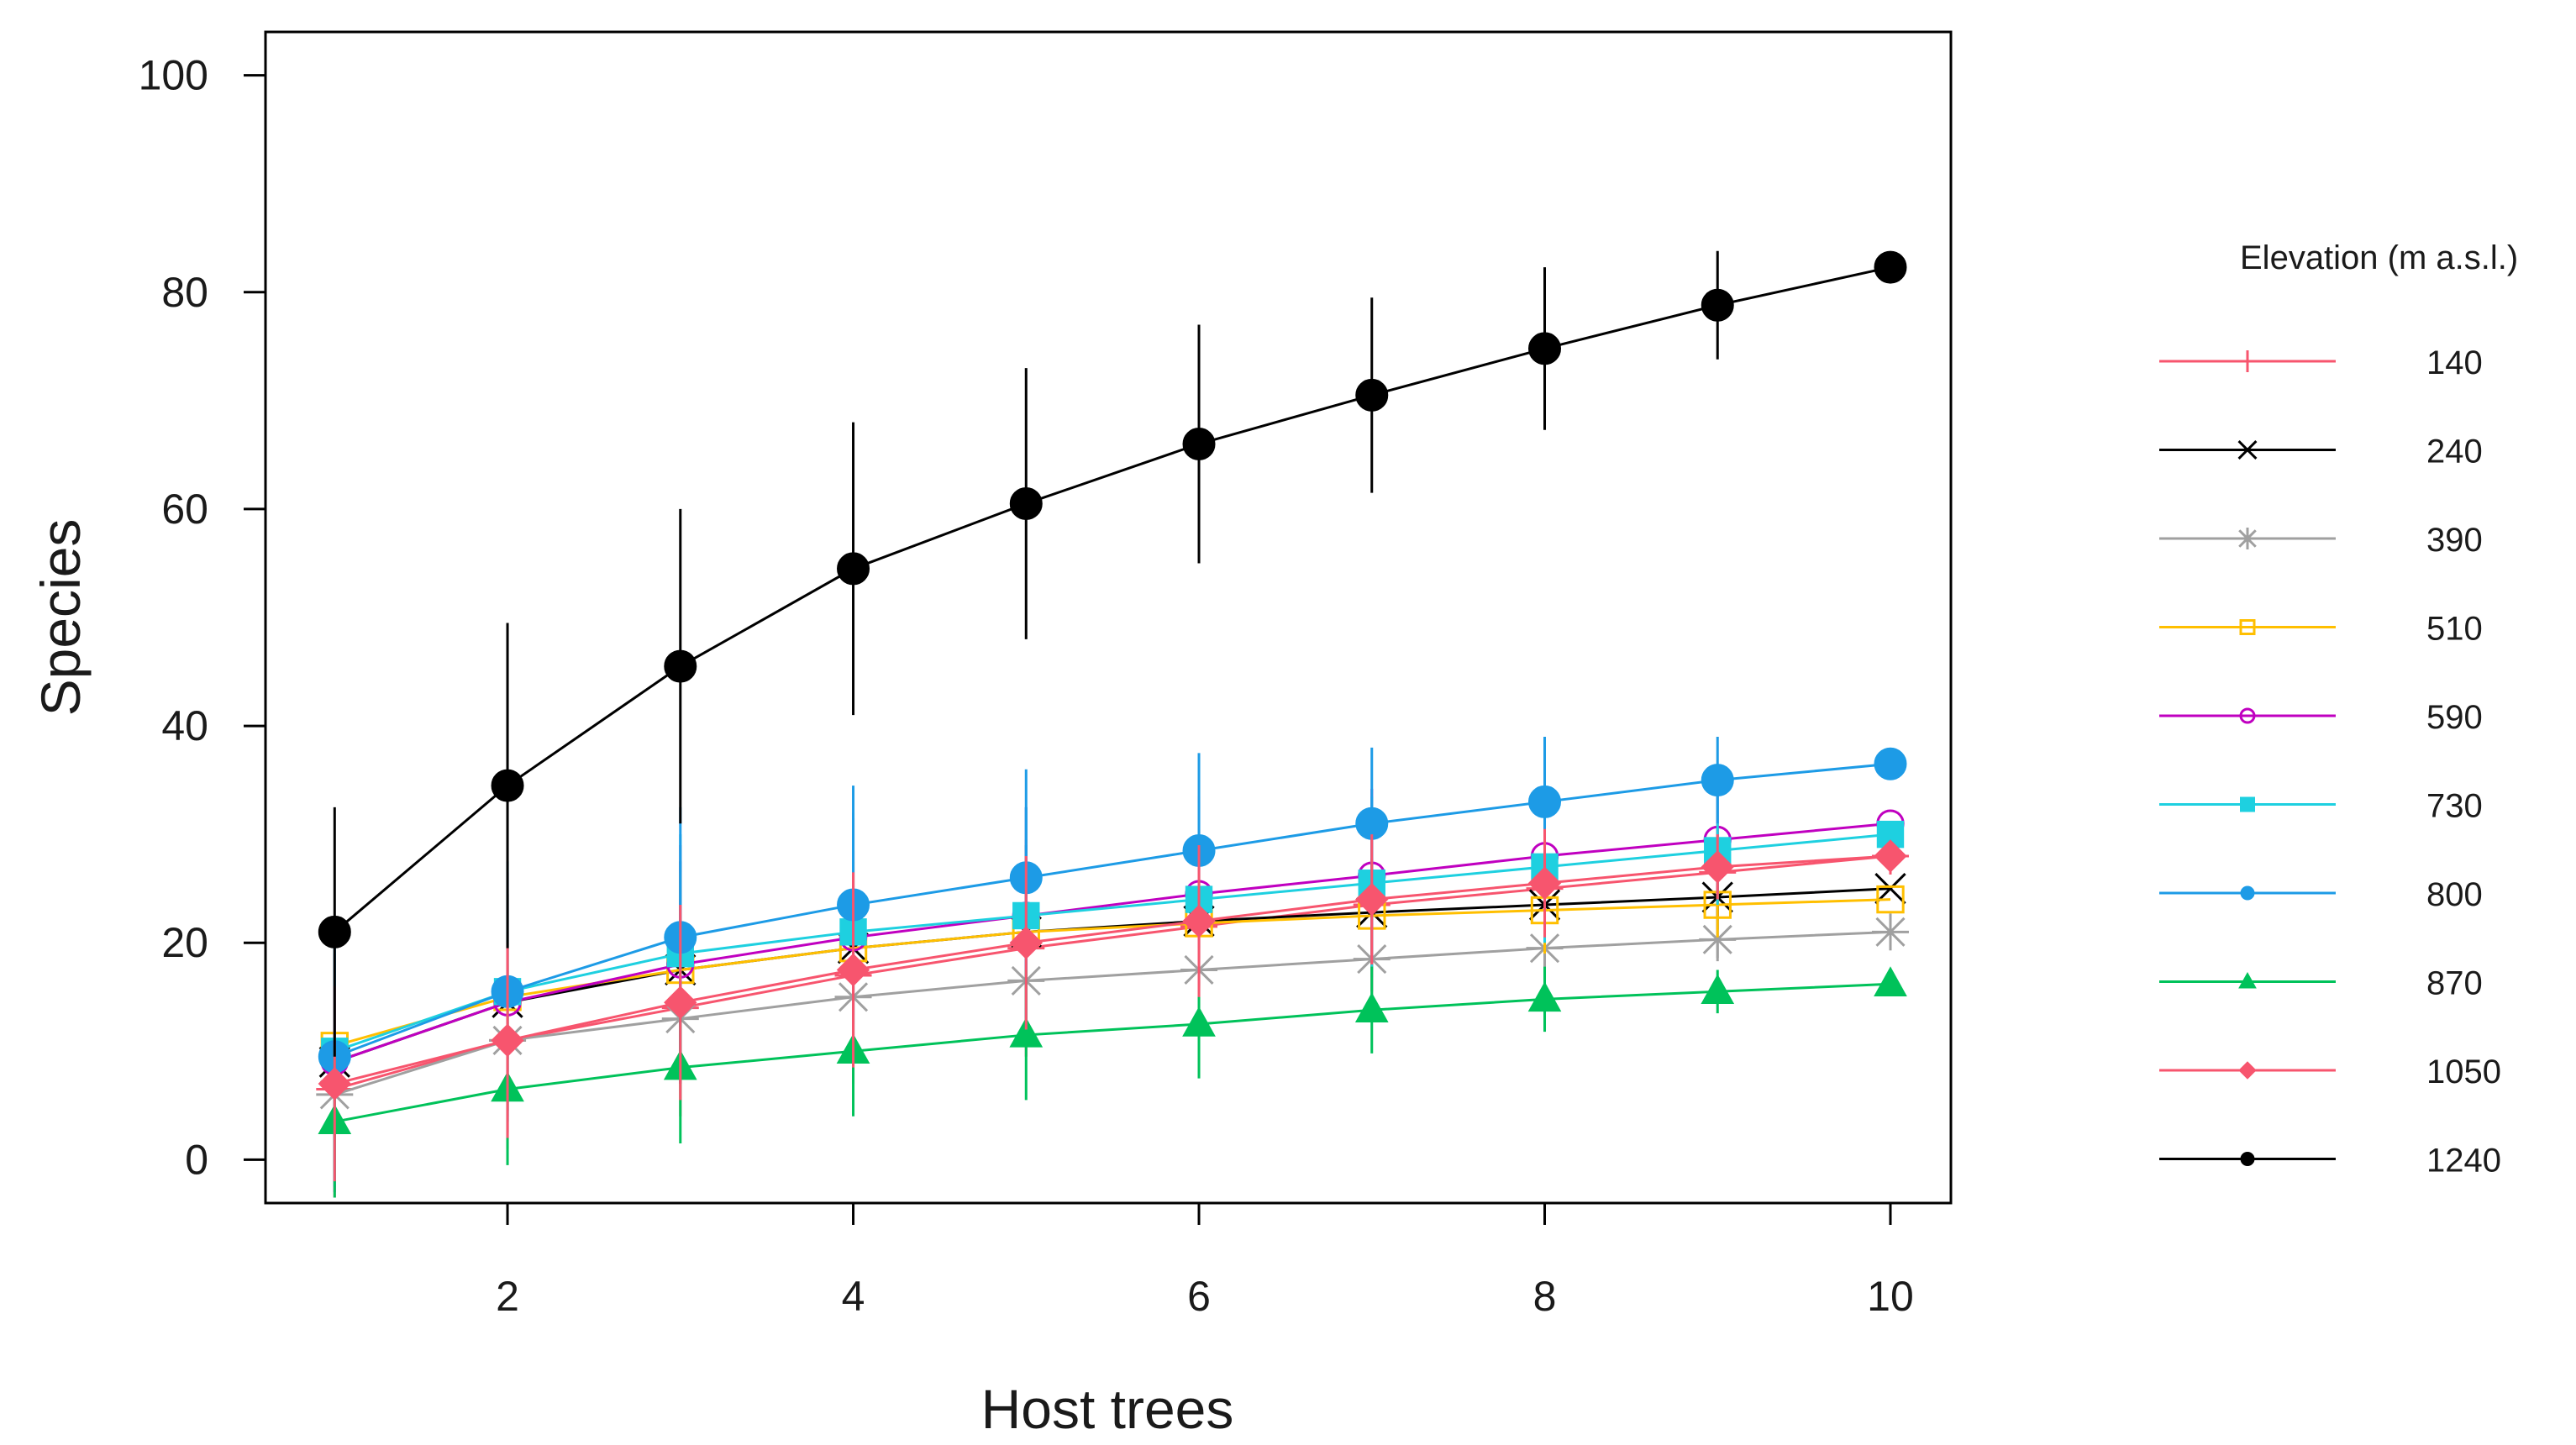  Describe the element at coordinates (184, 943) in the screenshot. I see `y-tick-label: 20` at that location.